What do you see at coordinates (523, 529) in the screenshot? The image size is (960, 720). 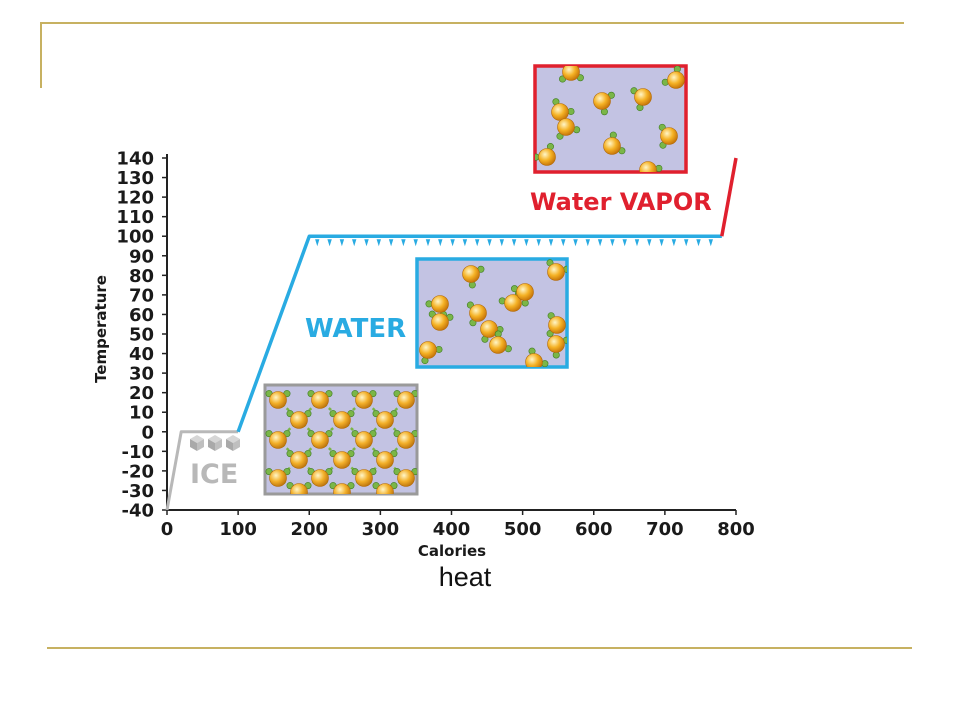 I see `x-tick-label: 500` at bounding box center [523, 529].